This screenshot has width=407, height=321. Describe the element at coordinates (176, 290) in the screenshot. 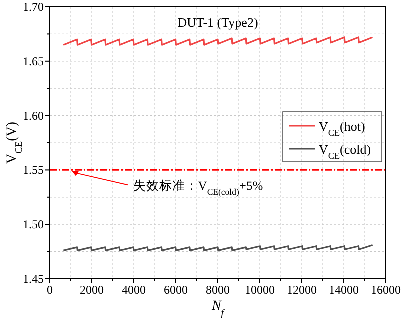

I see `x-tick-label: 6000` at that location.